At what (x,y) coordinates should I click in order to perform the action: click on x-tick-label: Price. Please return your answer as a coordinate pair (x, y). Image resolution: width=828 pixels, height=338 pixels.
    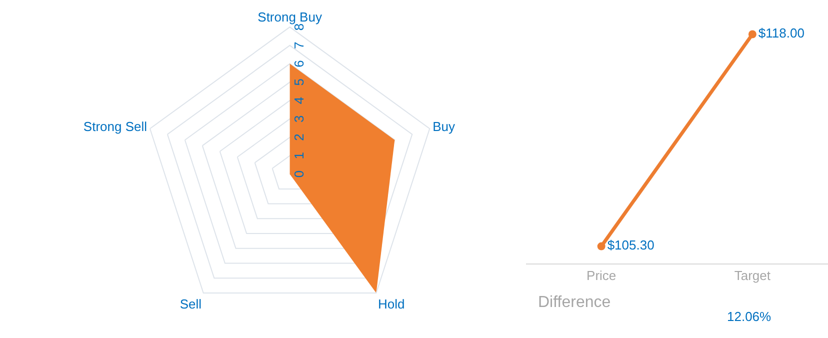
    Looking at the image, I should click on (601, 276).